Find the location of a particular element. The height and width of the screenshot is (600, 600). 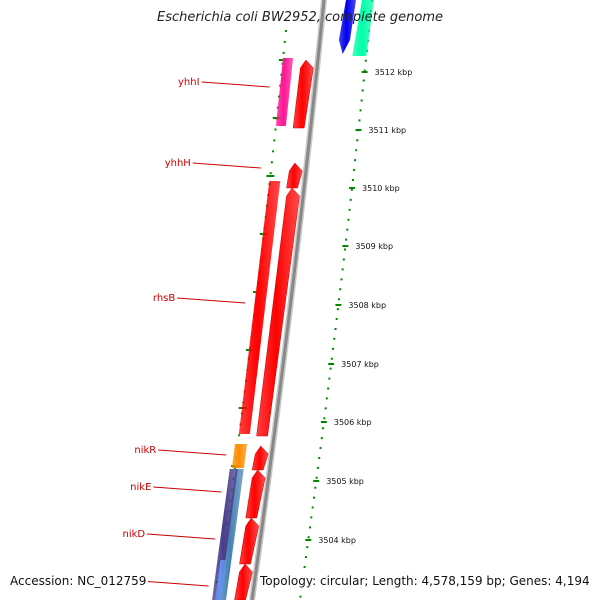

kbp-tick-label: 3508 kbp is located at coordinates (367, 305).